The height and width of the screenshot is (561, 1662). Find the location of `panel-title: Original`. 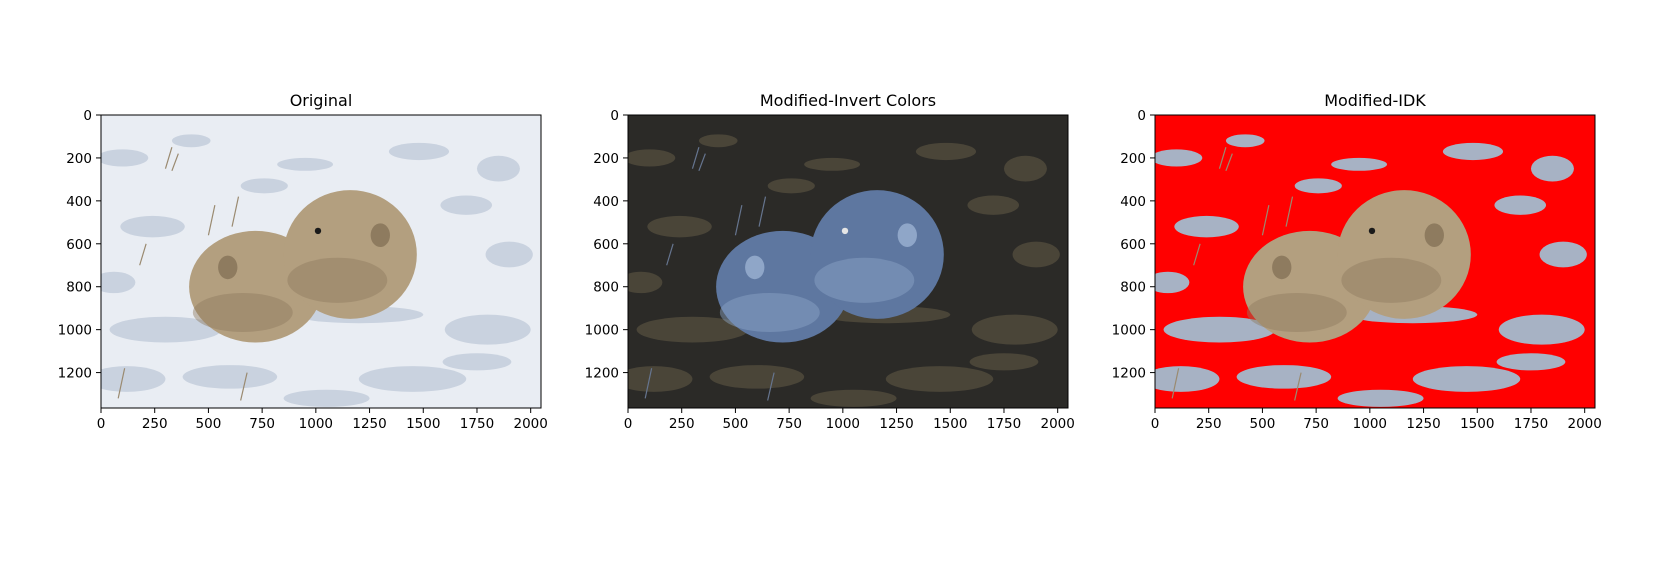

panel-title: Original is located at coordinates (321, 100).